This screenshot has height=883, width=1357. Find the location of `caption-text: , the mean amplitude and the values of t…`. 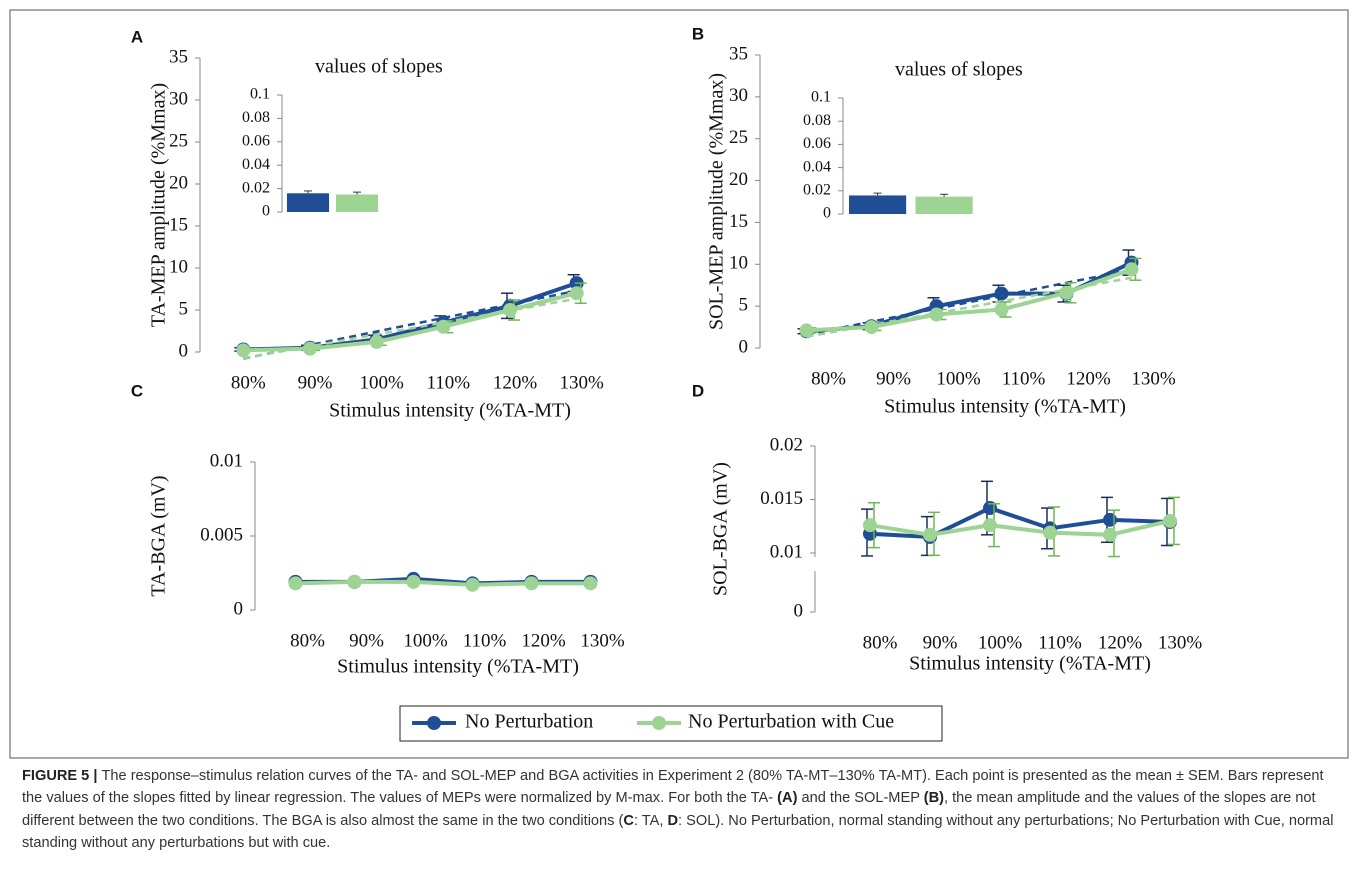

caption-text: , the mean amplitude and the values of t… is located at coordinates (669, 809).